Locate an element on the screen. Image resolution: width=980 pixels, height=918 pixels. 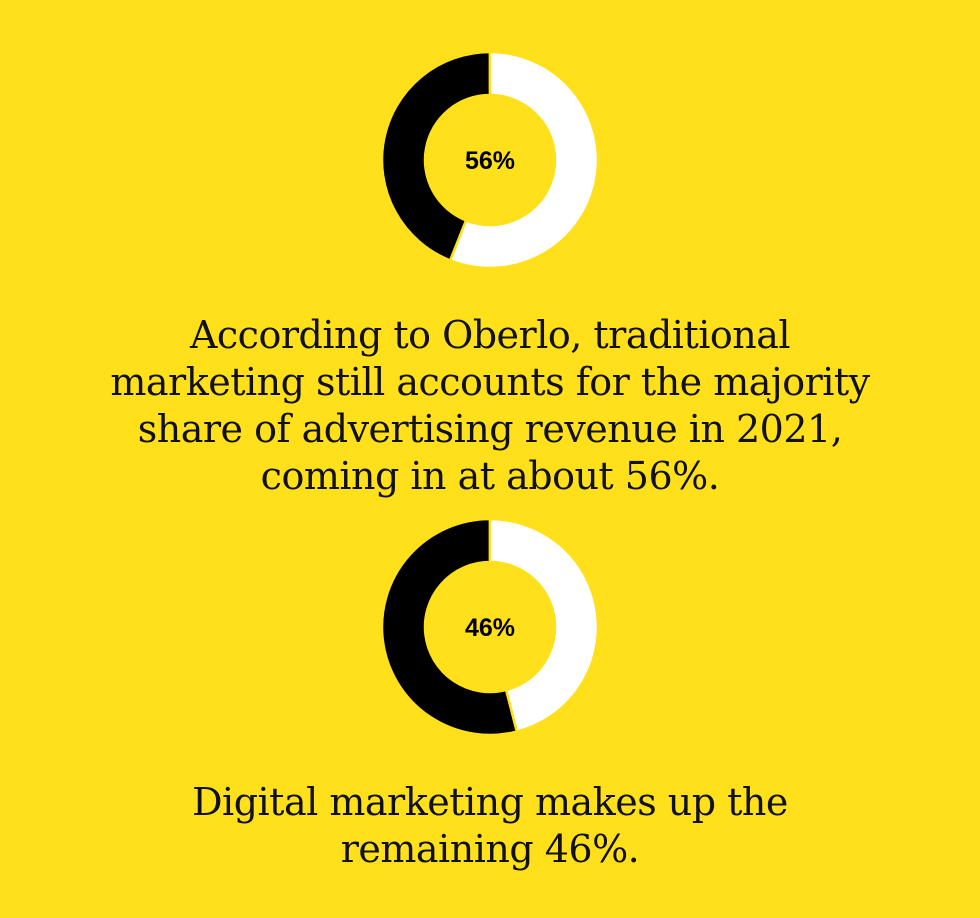
caption-line: Digital marketing makes up the is located at coordinates (490, 802).